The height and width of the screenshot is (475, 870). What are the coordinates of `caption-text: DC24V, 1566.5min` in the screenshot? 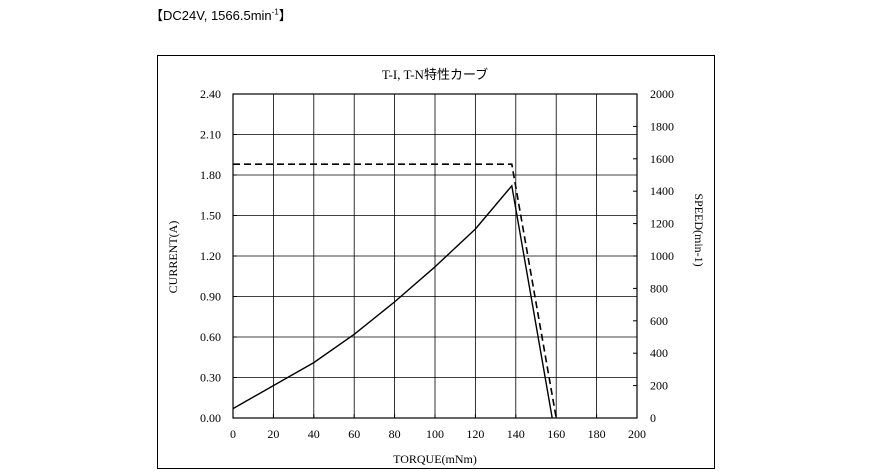 It's located at (217, 15).